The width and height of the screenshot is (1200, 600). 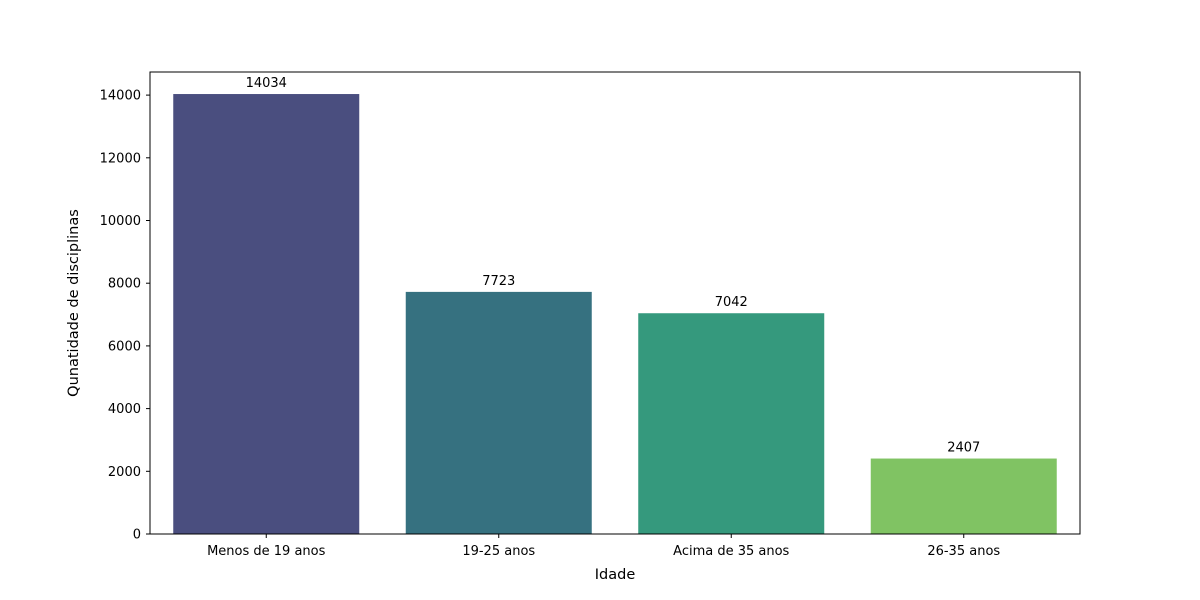 I want to click on bar-value-label: 7042, so click(x=731, y=302).